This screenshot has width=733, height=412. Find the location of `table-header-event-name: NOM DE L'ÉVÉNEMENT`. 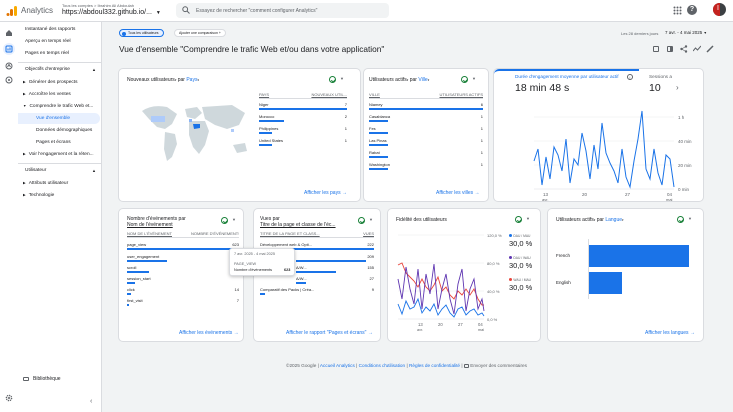

table-header-event-name: NOM DE L'ÉVÉNEMENT is located at coordinates (149, 233).